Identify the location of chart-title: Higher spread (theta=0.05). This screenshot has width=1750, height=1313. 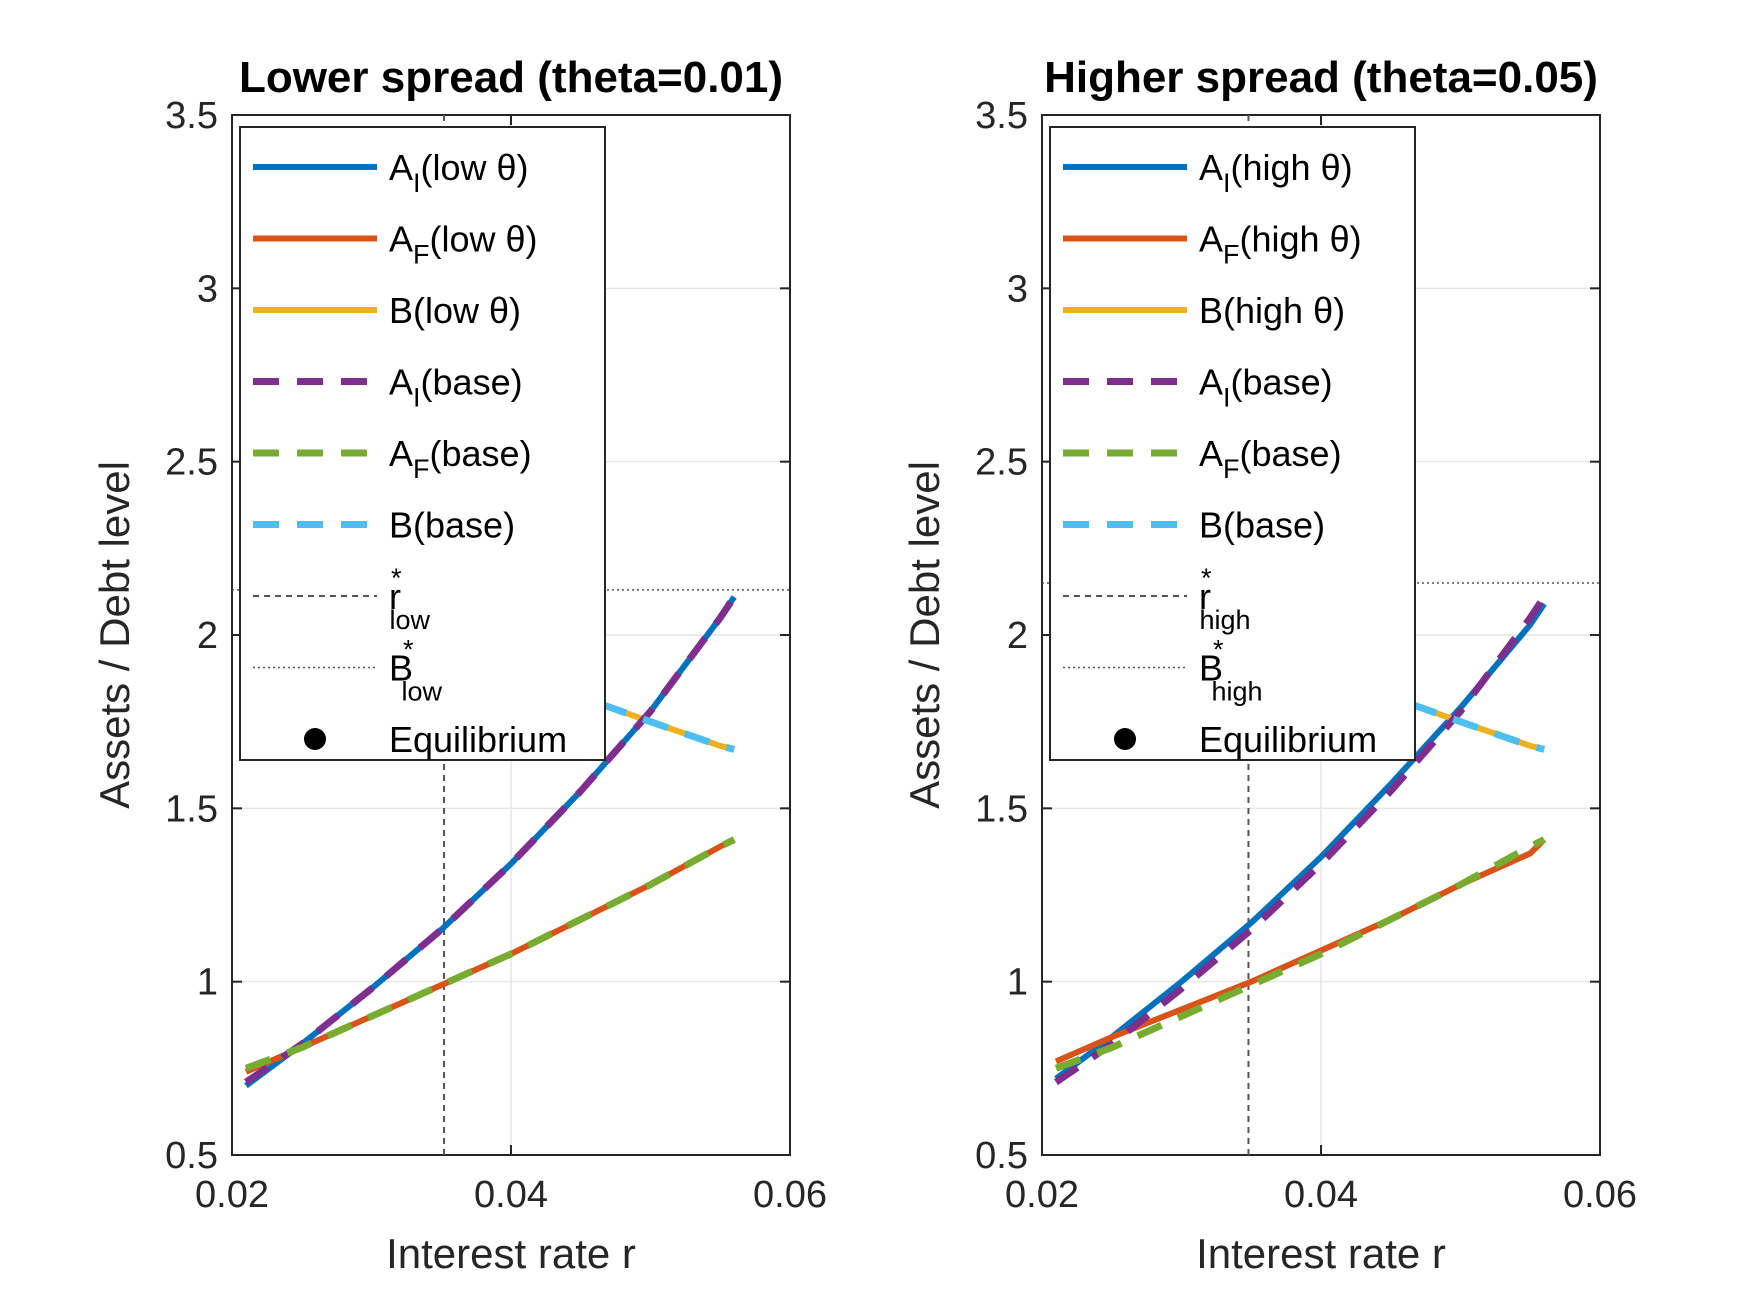
(1321, 77).